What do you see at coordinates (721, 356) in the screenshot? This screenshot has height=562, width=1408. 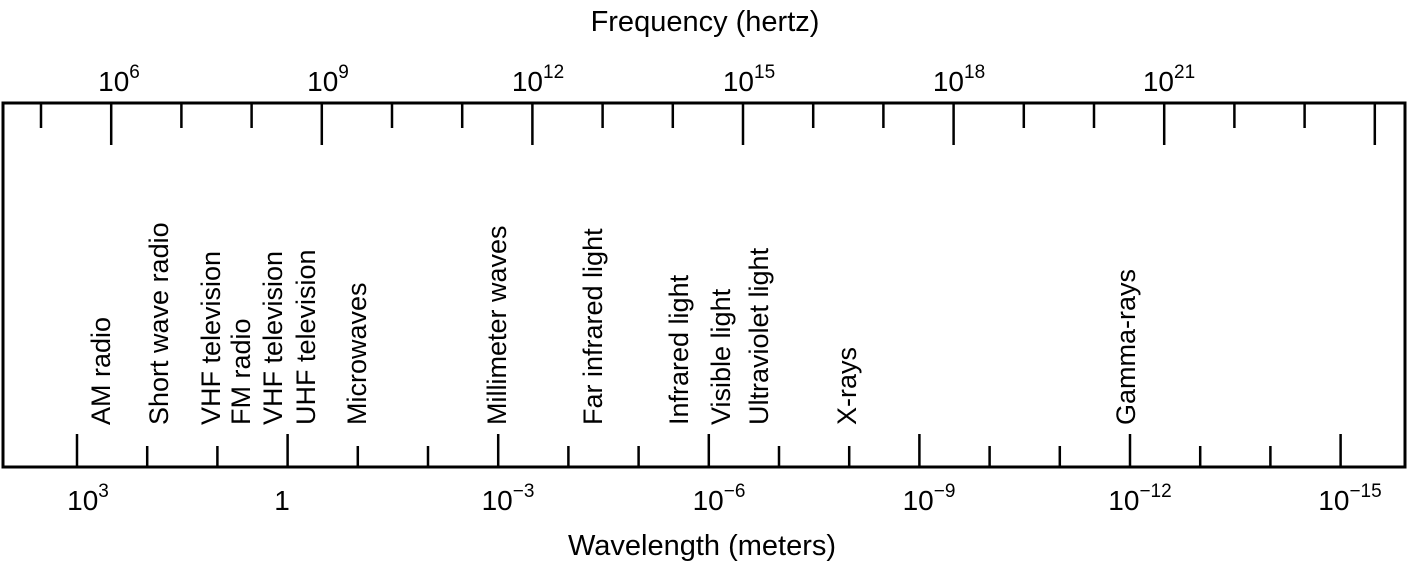 I see `band-label-visible-light: Visible light` at bounding box center [721, 356].